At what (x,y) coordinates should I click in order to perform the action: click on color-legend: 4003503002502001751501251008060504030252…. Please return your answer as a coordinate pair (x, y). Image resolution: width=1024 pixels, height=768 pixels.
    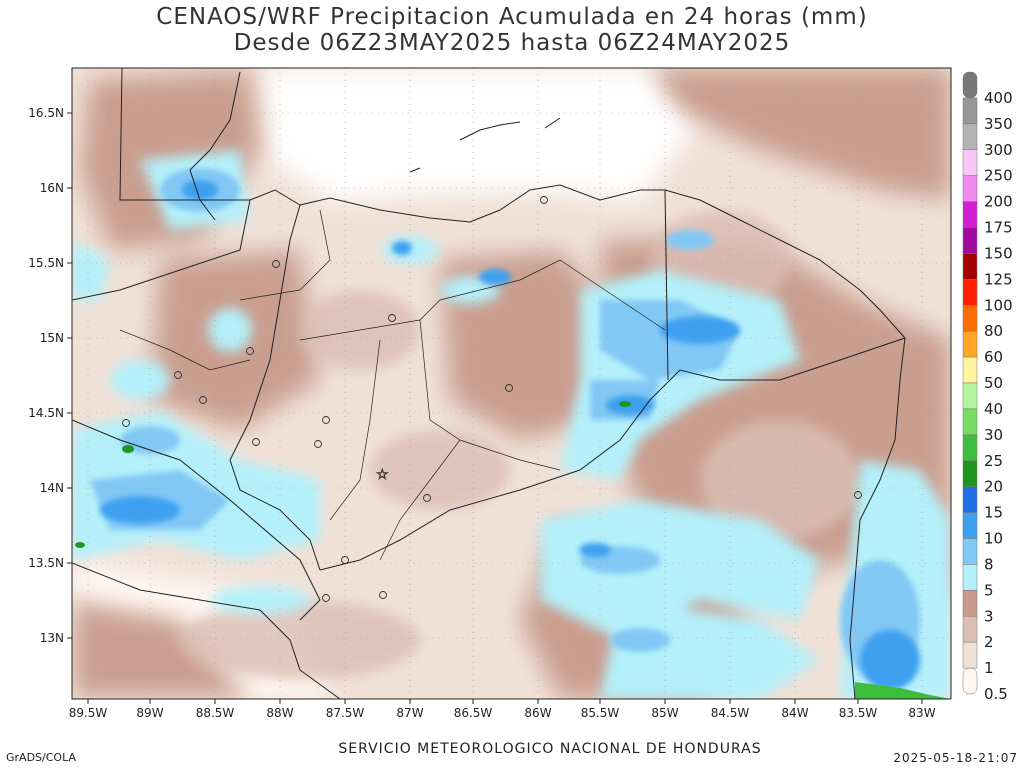
    Looking at the image, I should click on (987, 387).